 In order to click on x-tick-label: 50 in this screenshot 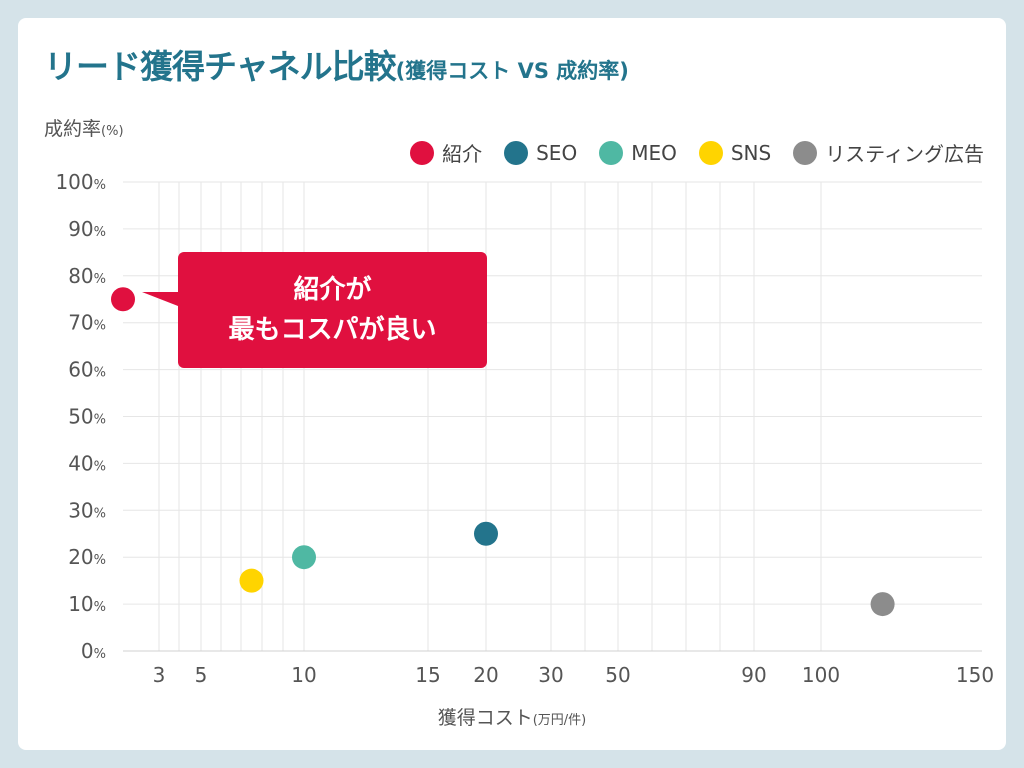, I will do `click(617, 675)`.